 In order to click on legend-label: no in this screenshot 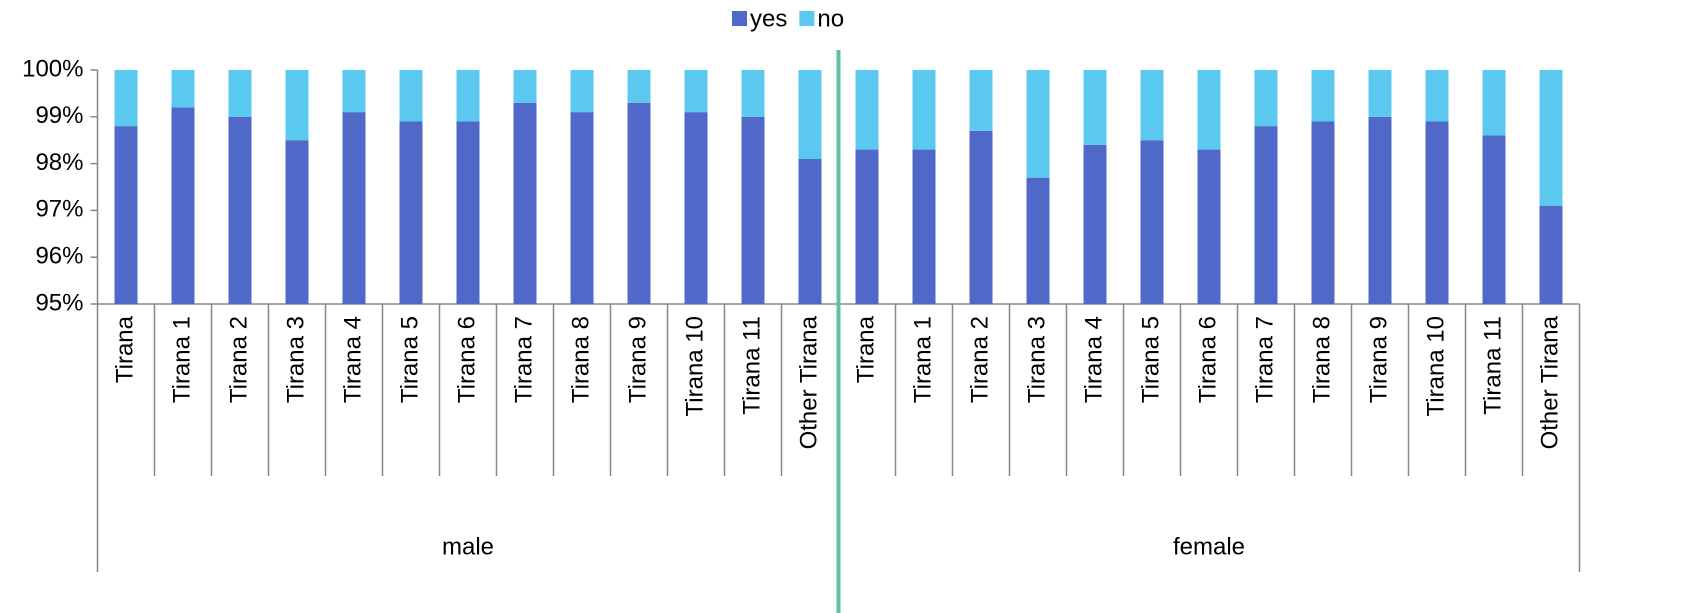, I will do `click(830, 18)`.